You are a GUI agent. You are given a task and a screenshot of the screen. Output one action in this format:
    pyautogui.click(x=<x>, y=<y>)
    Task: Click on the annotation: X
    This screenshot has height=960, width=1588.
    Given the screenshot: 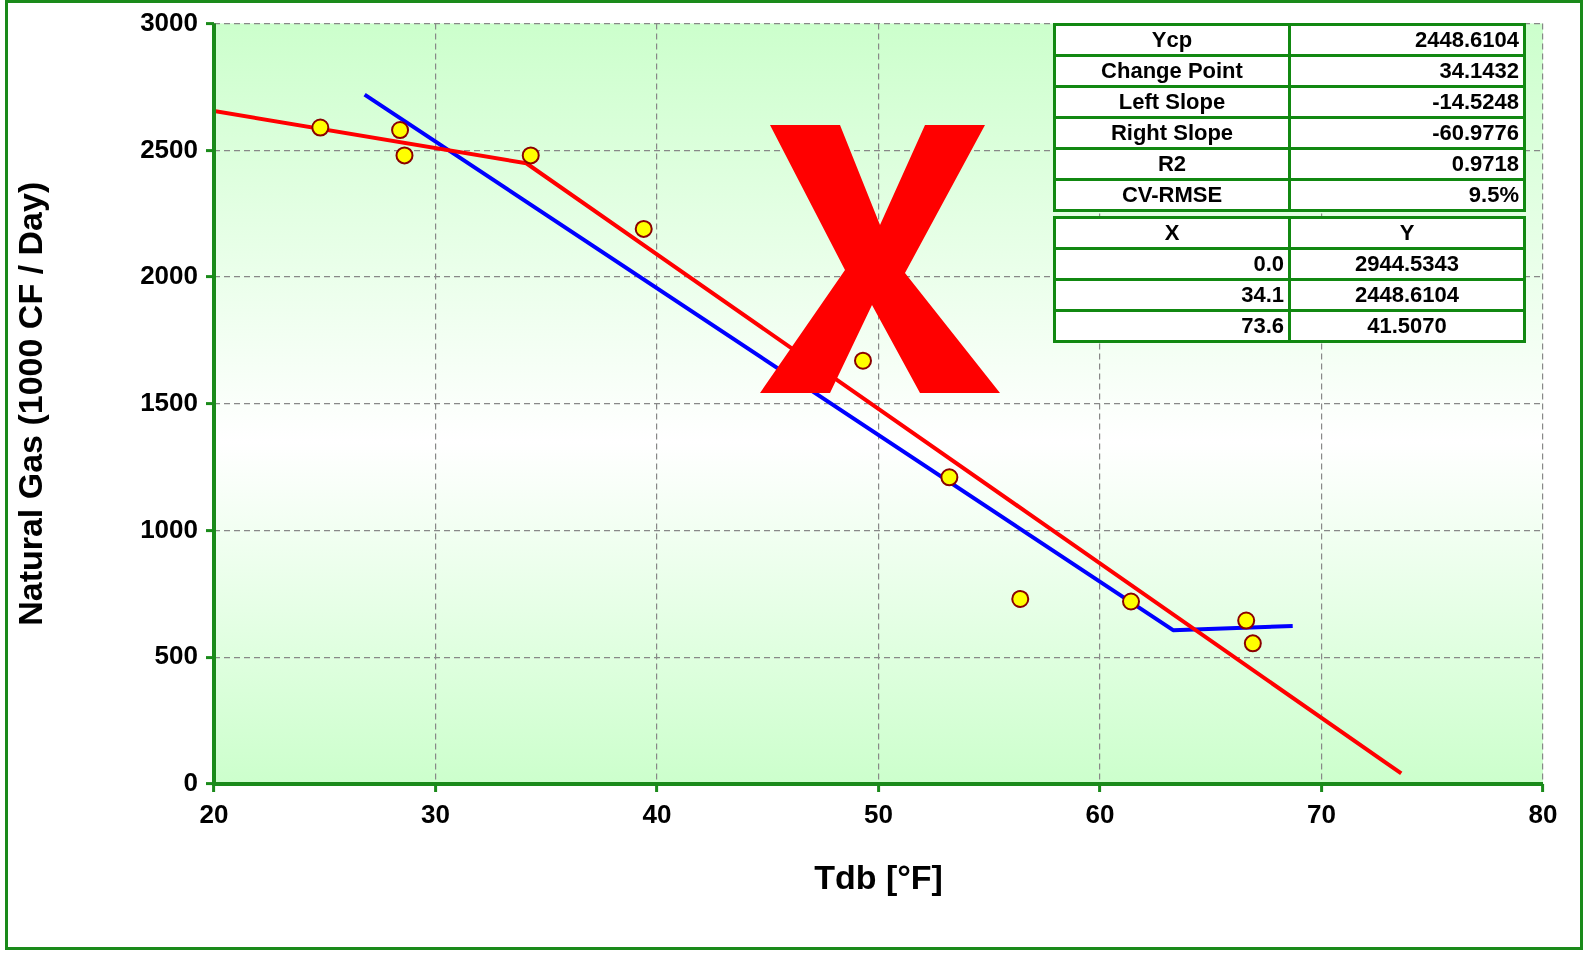 What is the action you would take?
    pyautogui.click(x=1172, y=233)
    